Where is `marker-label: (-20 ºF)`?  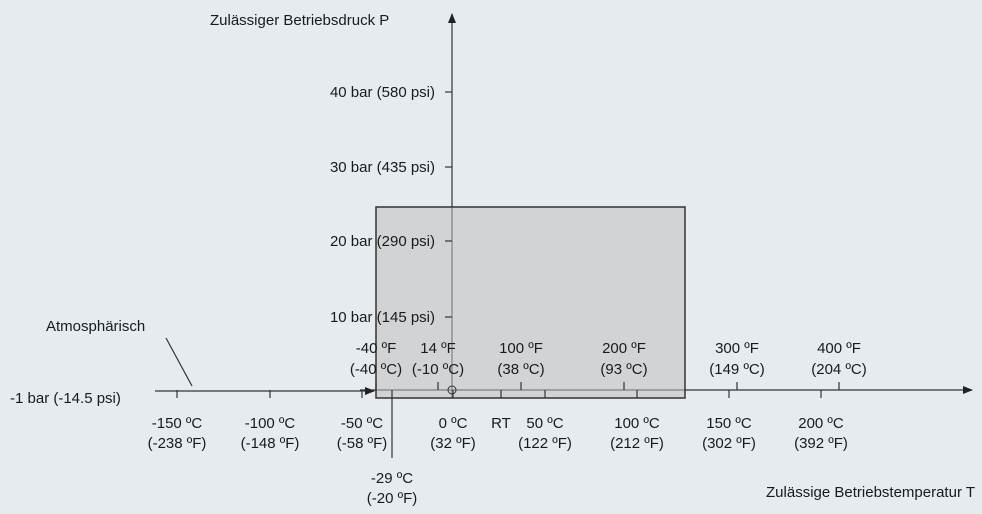
marker-label: (-20 ºF) is located at coordinates (392, 498).